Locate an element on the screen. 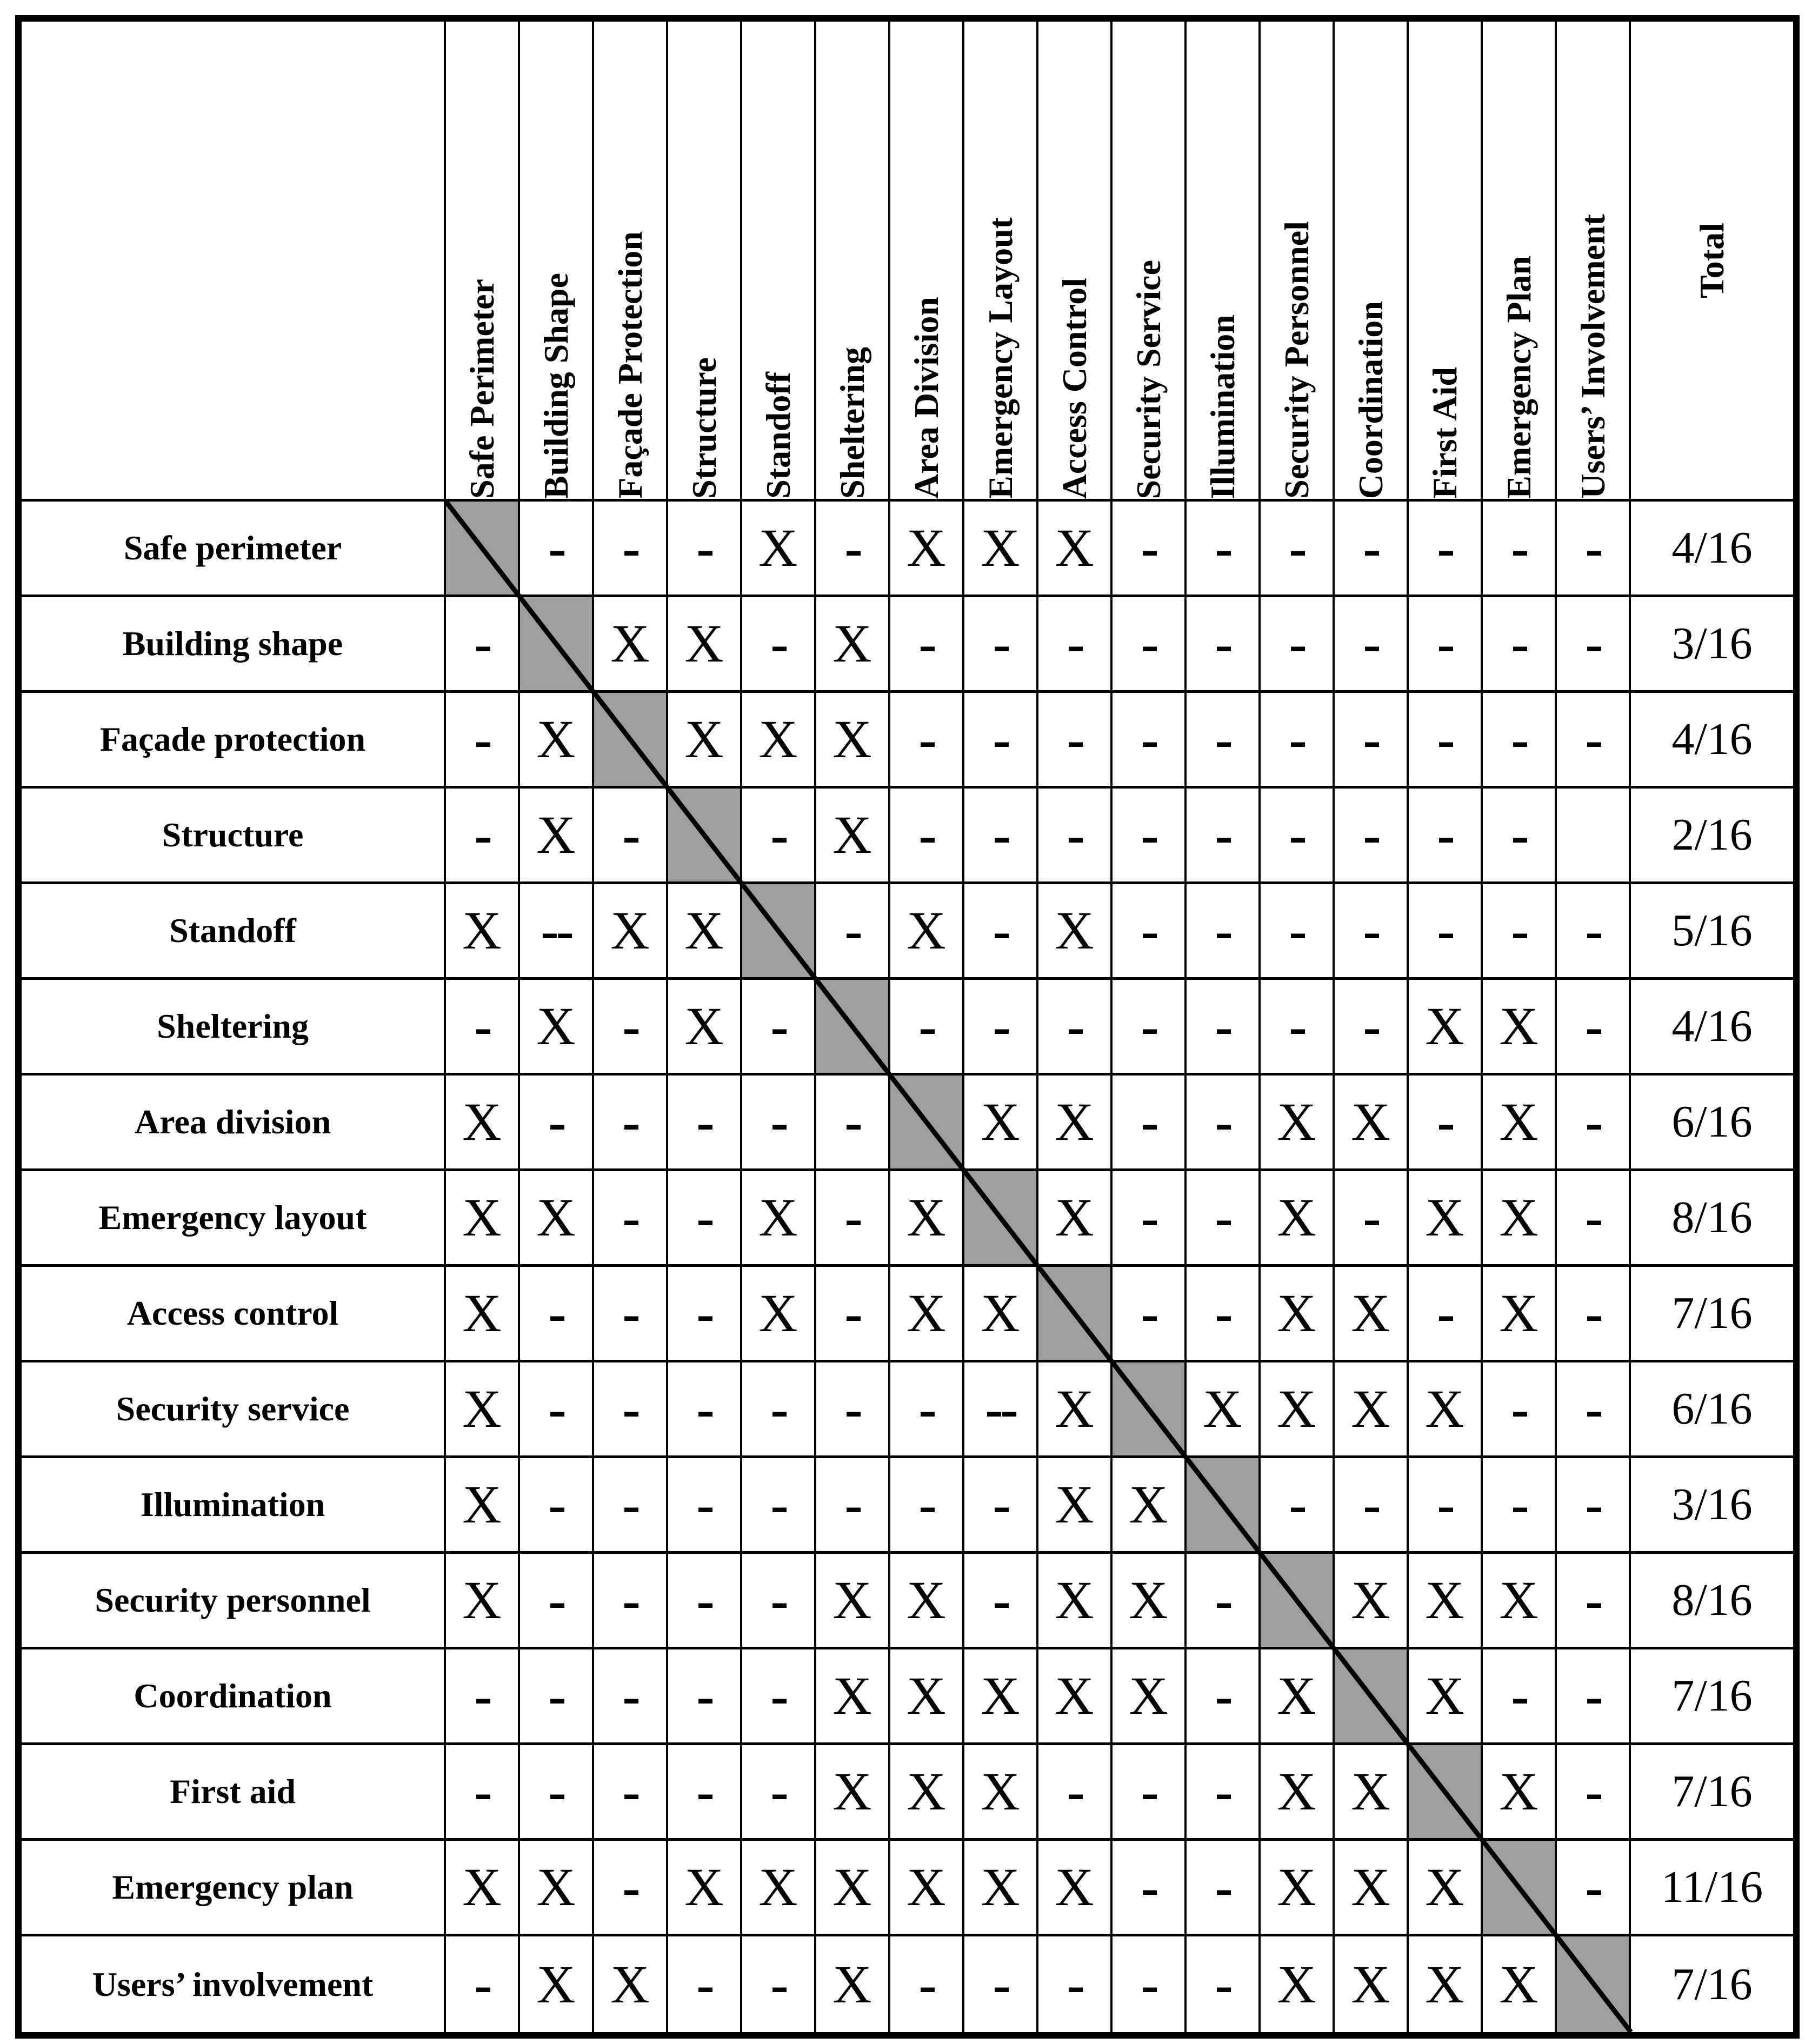 The width and height of the screenshot is (1805, 2044). row-total: 8/16 is located at coordinates (1712, 1219).